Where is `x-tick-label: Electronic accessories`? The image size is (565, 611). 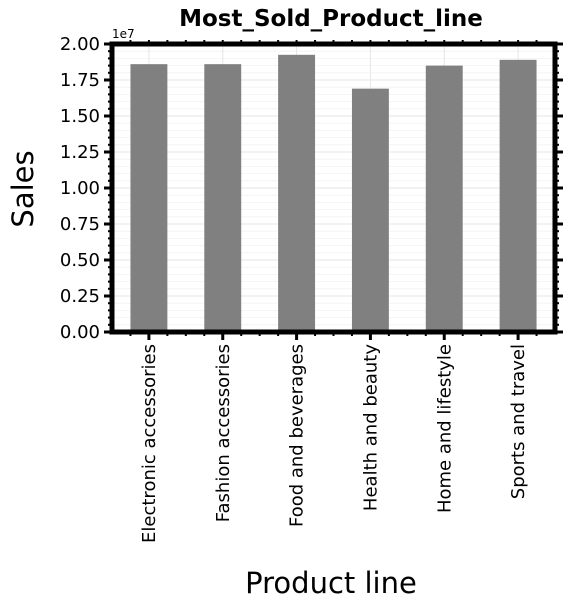 x-tick-label: Electronic accessories is located at coordinates (149, 443).